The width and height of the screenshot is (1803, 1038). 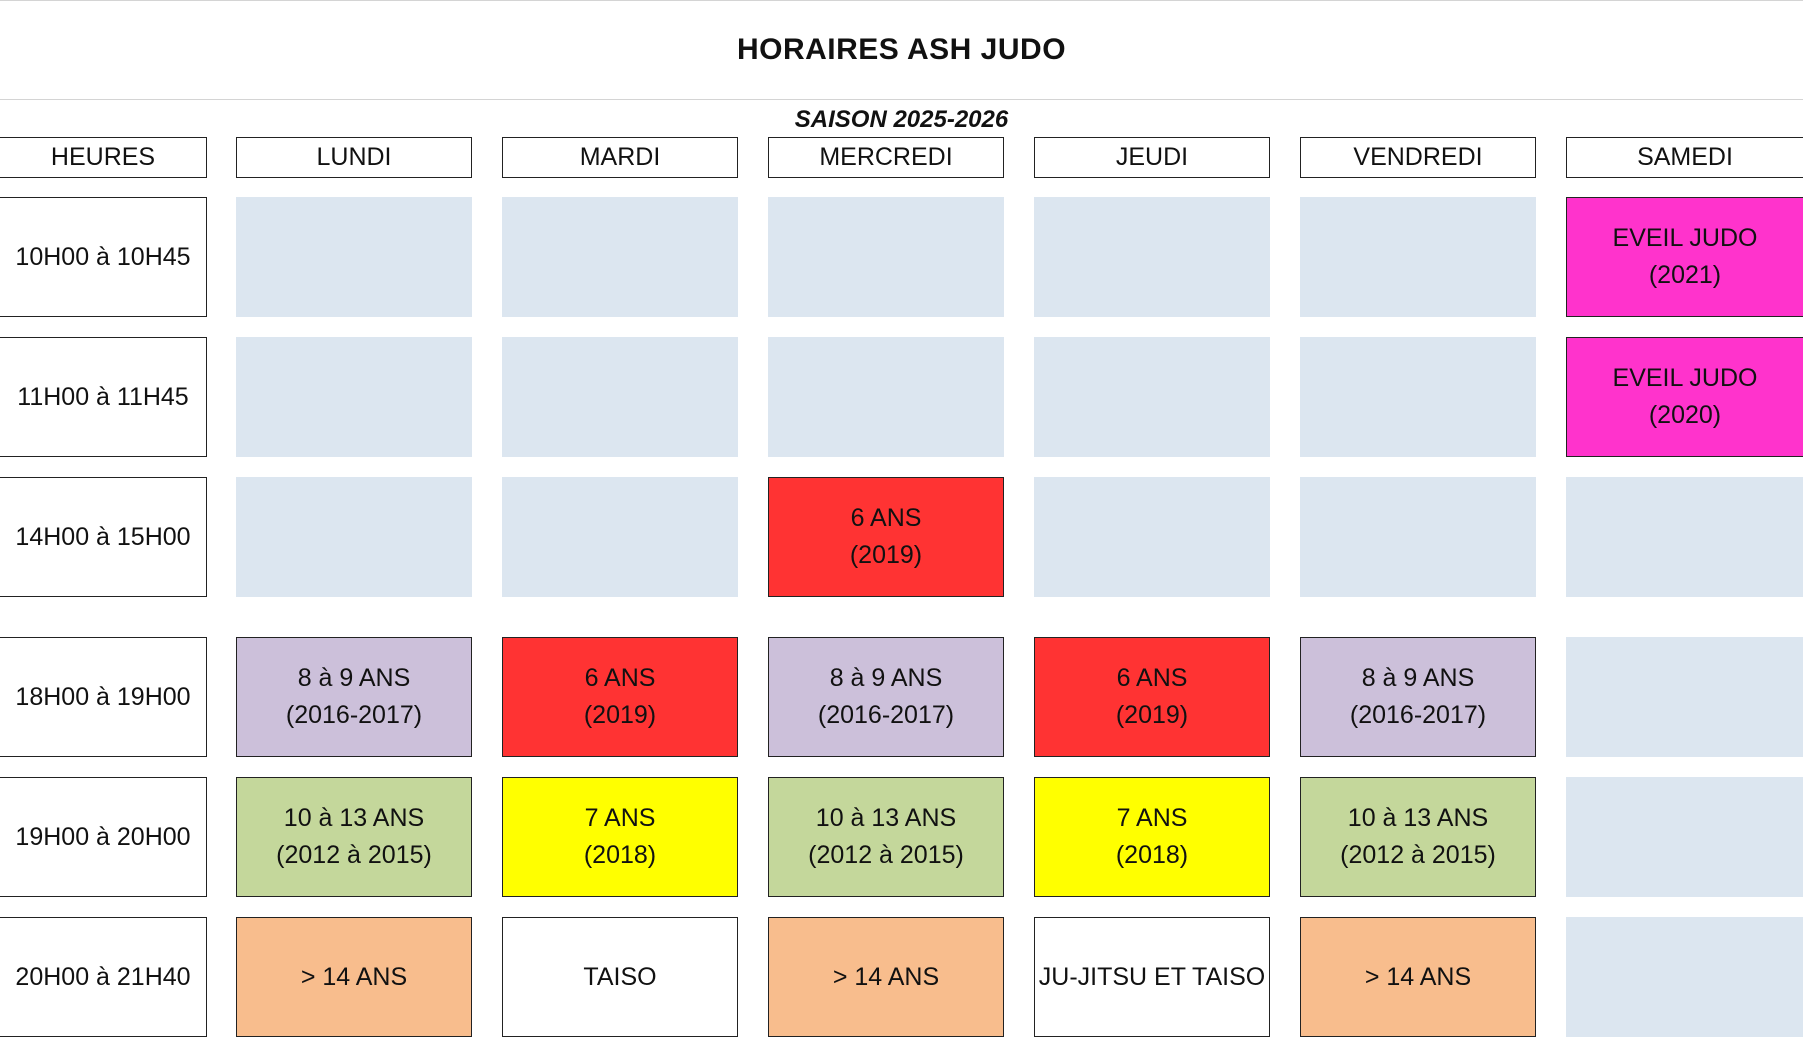 I want to click on header-day-lundi: LUNDI, so click(x=354, y=157).